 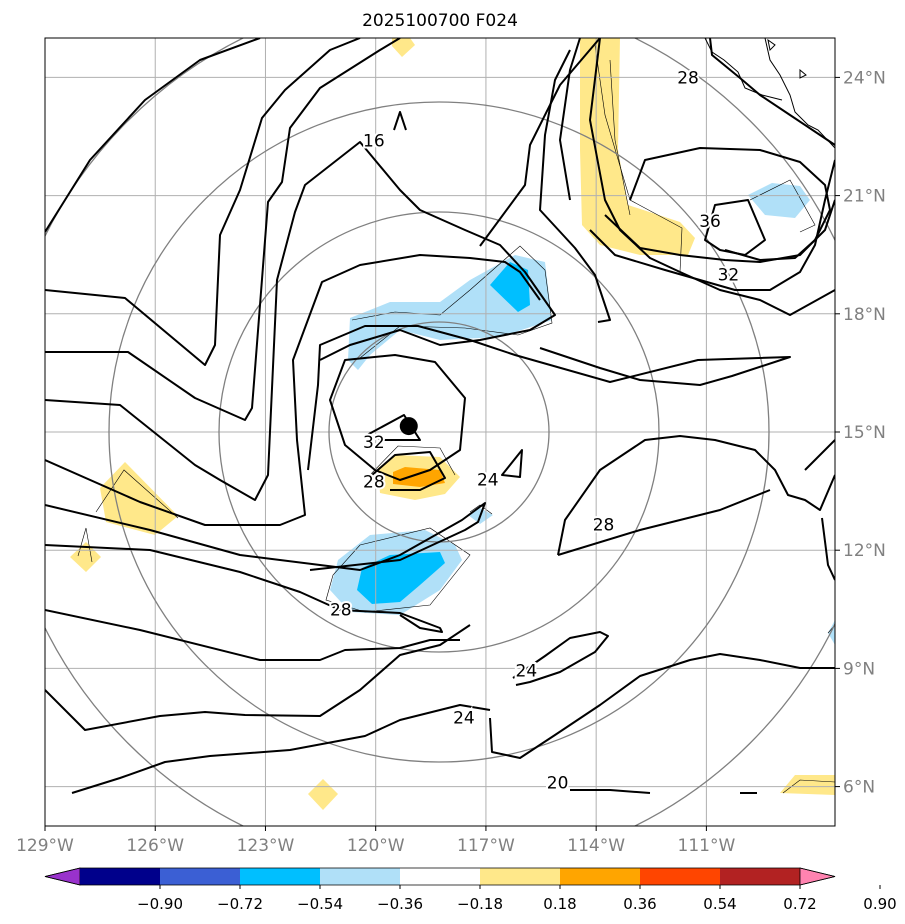 I want to click on colorbar-extend-low, so click(x=62, y=876).